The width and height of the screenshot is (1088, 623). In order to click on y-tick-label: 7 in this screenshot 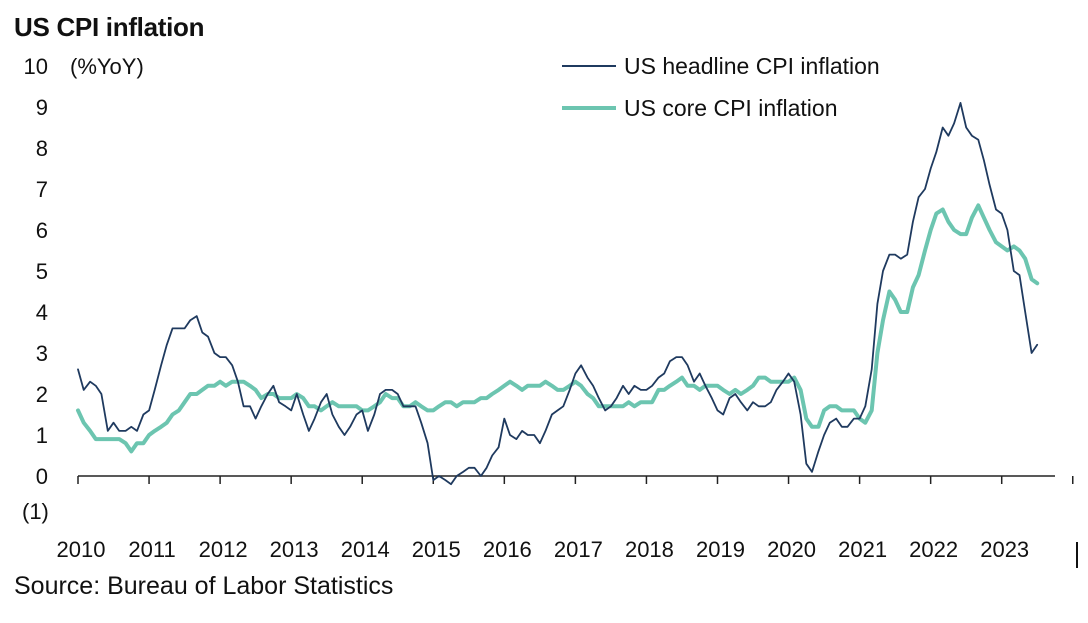, I will do `click(42, 189)`.